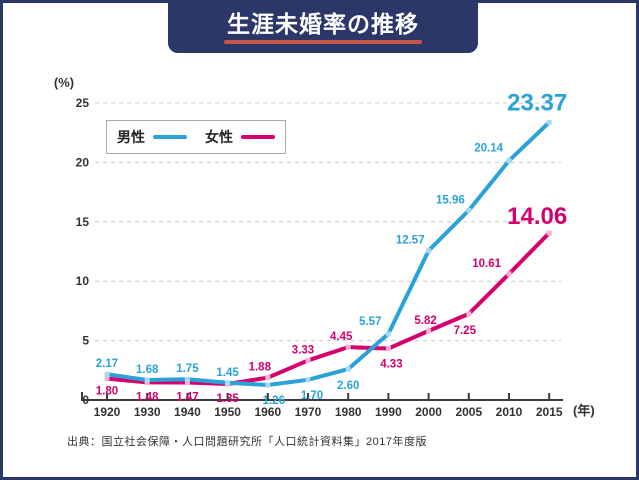 Image resolution: width=639 pixels, height=480 pixels. I want to click on data-label-female-2000: 5.82, so click(425, 321).